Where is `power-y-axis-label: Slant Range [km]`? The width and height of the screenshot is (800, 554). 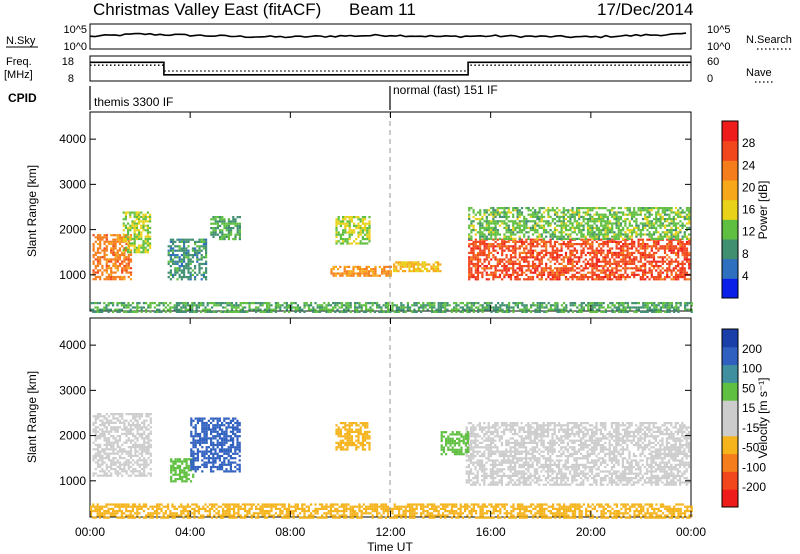
power-y-axis-label: Slant Range [km] is located at coordinates (32, 211).